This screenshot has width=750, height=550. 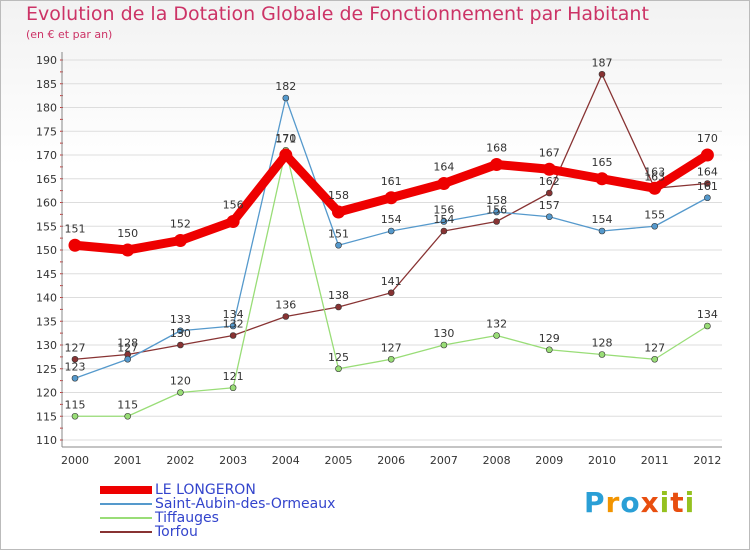 I want to click on x-tick-label: 2011, so click(x=655, y=460).